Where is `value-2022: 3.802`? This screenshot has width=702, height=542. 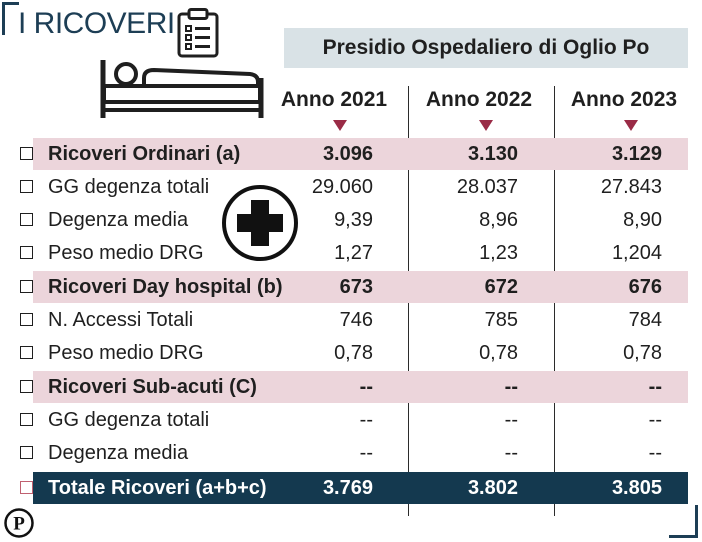 value-2022: 3.802 is located at coordinates (492, 488).